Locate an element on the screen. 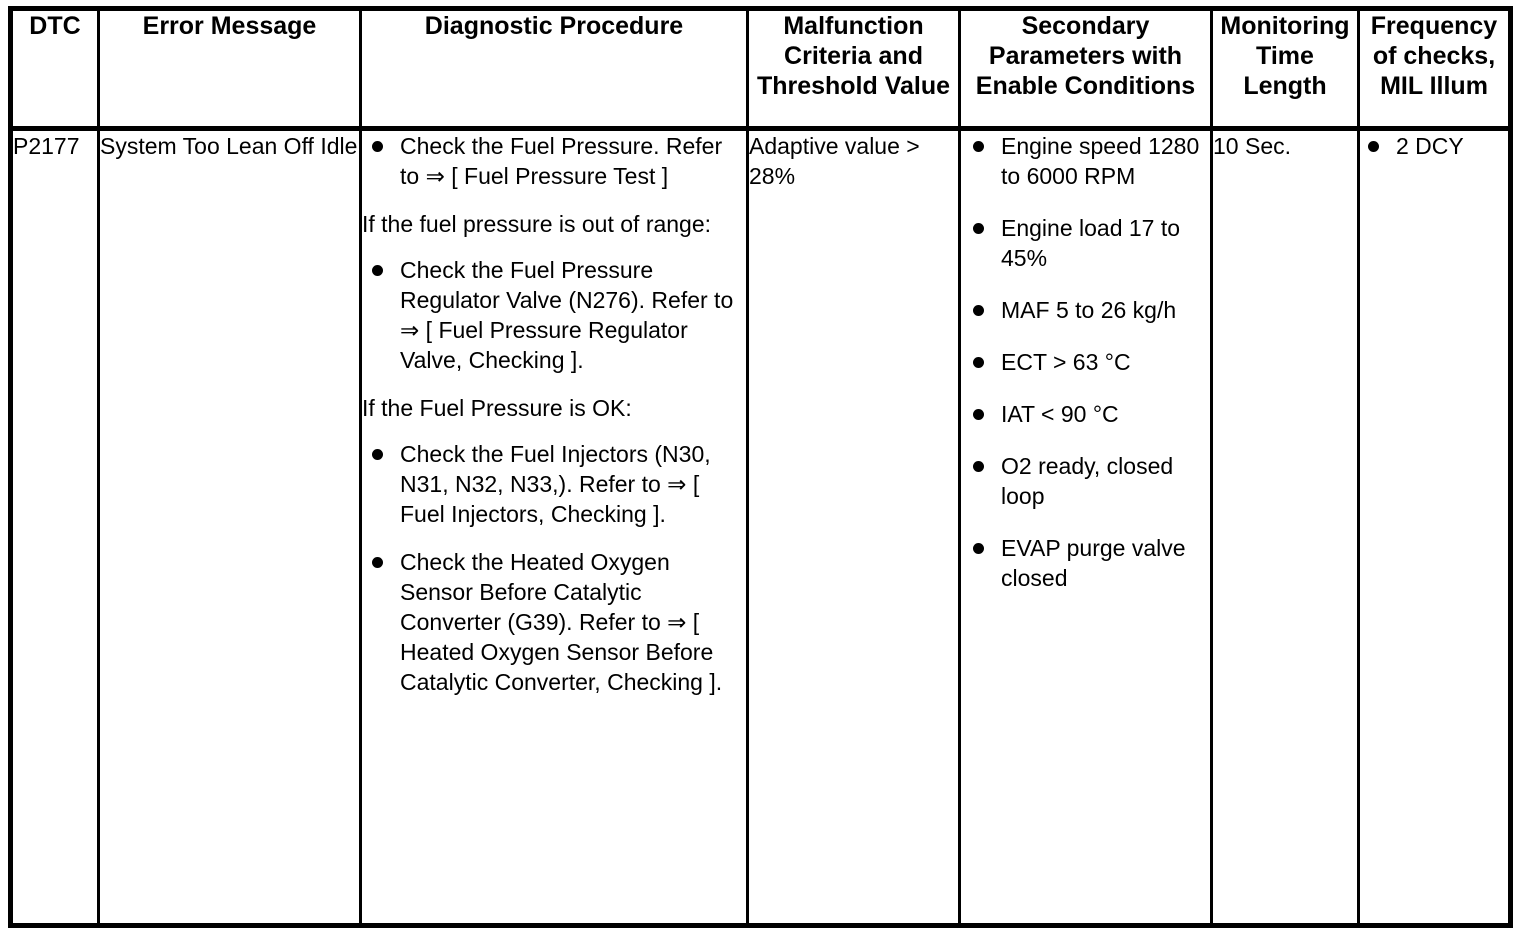 This screenshot has height=938, width=1520. column-header-frequency-of-checks: Frequency of checks, MIL Illum is located at coordinates (1434, 69).